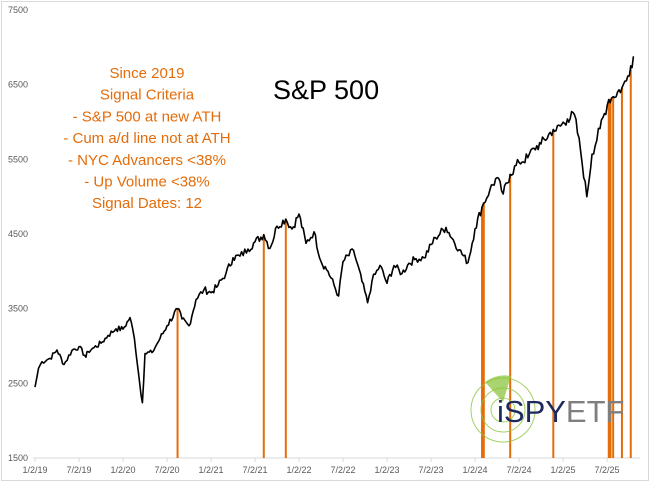  What do you see at coordinates (18, 85) in the screenshot?
I see `y-tick-label: 6500` at bounding box center [18, 85].